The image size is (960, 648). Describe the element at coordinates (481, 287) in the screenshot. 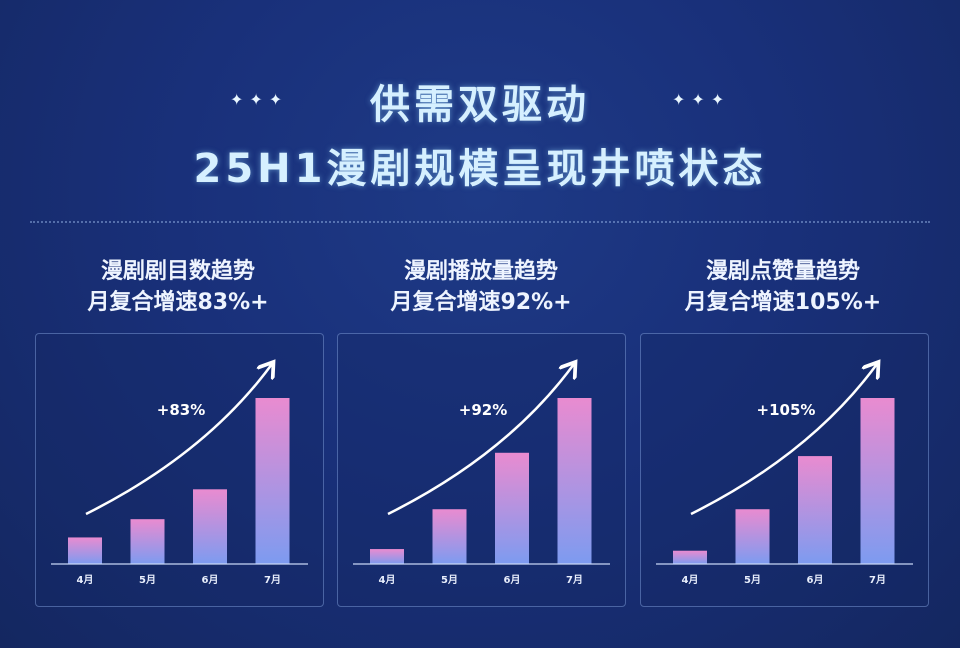

I see `chart-2-heading: 漫剧播放量趋势 月复合增速92%+` at that location.